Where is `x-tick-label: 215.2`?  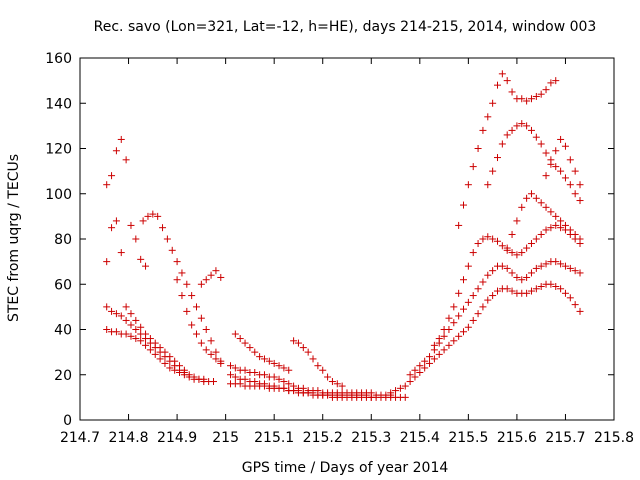
x-tick-label: 215.2 is located at coordinates (323, 438).